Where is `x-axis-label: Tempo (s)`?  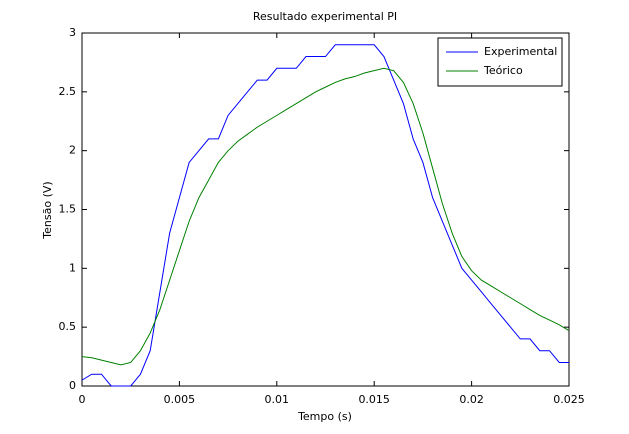 x-axis-label: Tempo (s) is located at coordinates (324, 416).